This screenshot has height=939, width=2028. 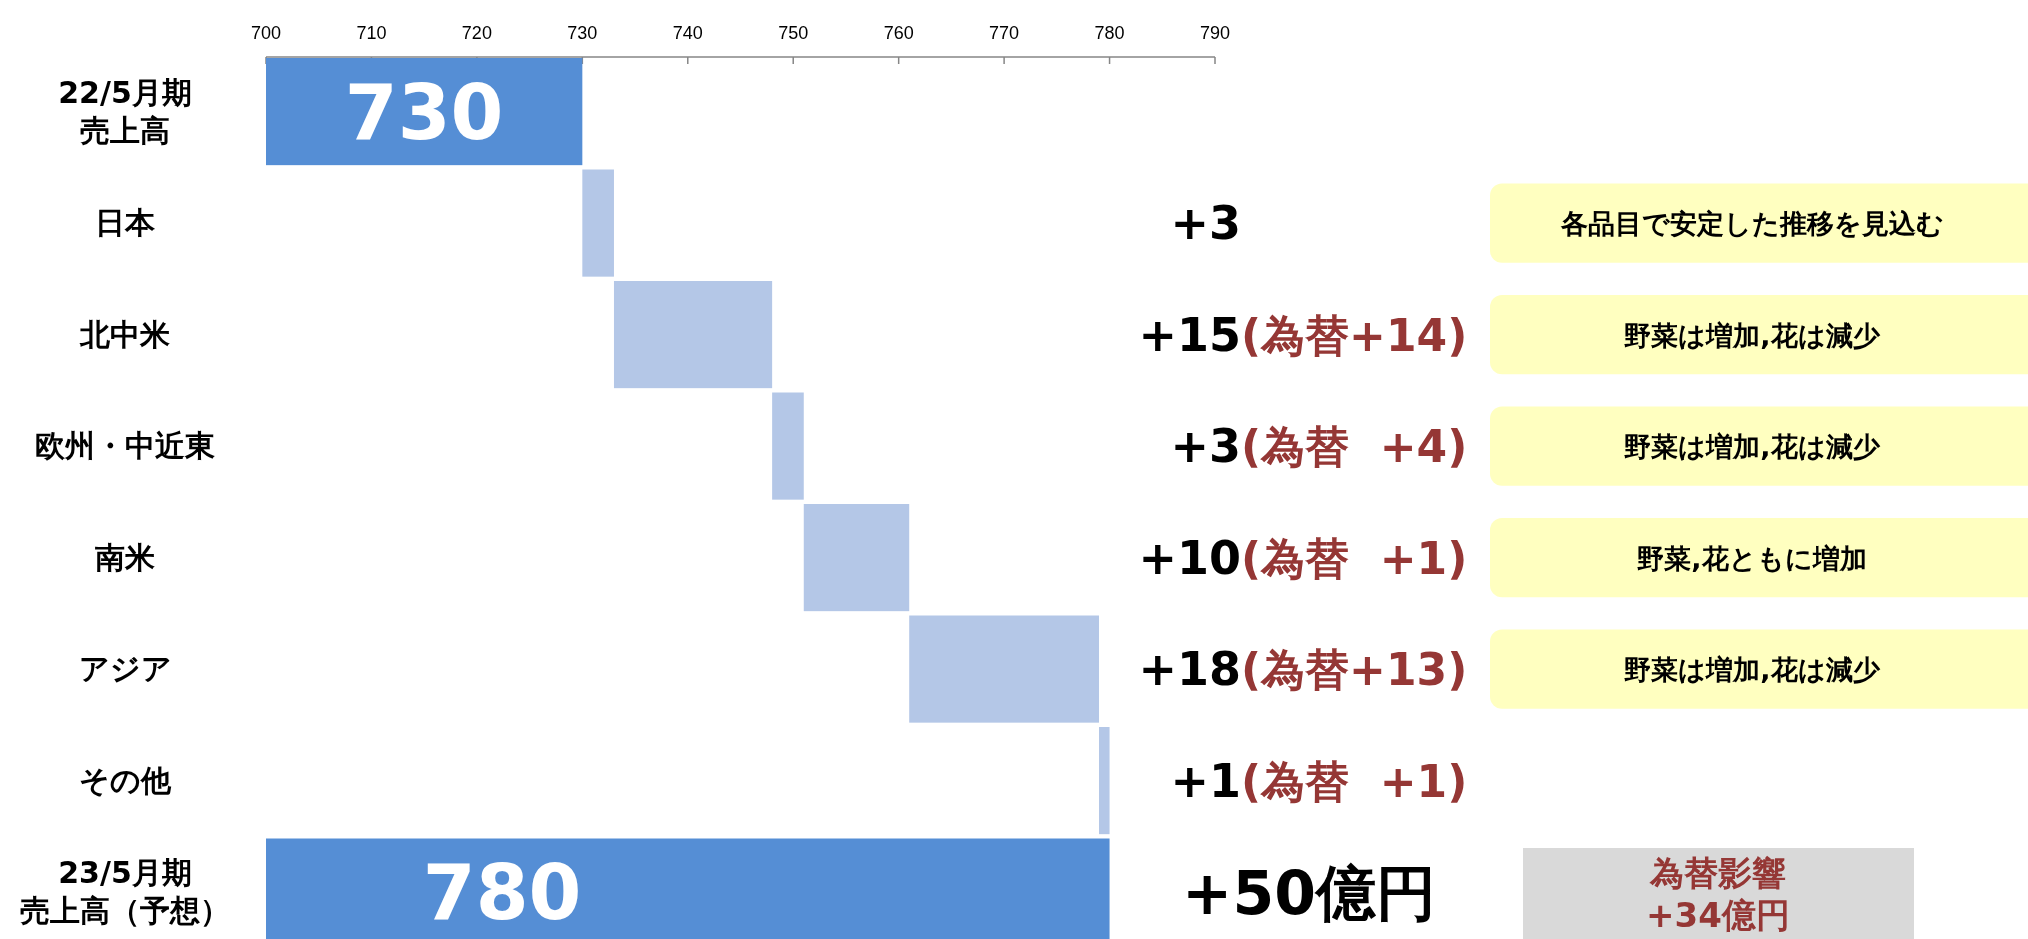 What do you see at coordinates (125, 892) in the screenshot?
I see `y-tick-label: 23/5月期売上高（予想）` at bounding box center [125, 892].